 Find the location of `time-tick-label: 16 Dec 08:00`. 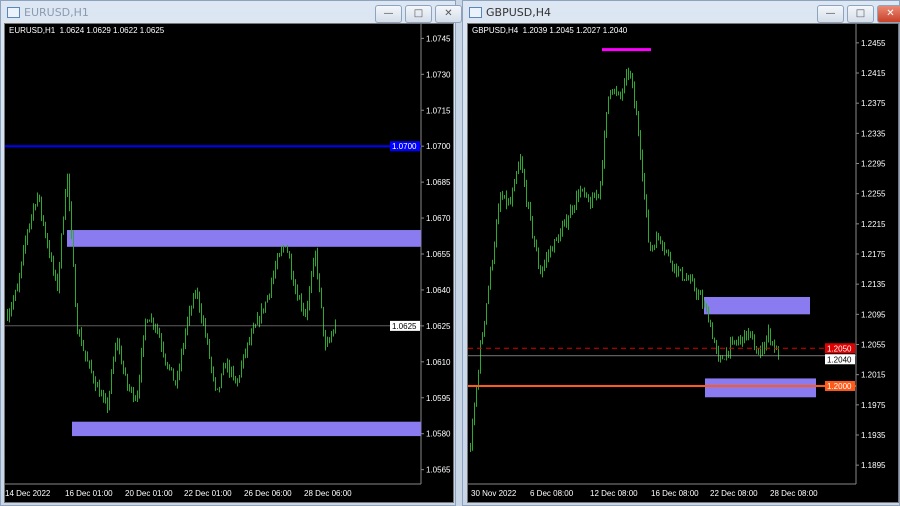

time-tick-label: 16 Dec 08:00 is located at coordinates (675, 493).